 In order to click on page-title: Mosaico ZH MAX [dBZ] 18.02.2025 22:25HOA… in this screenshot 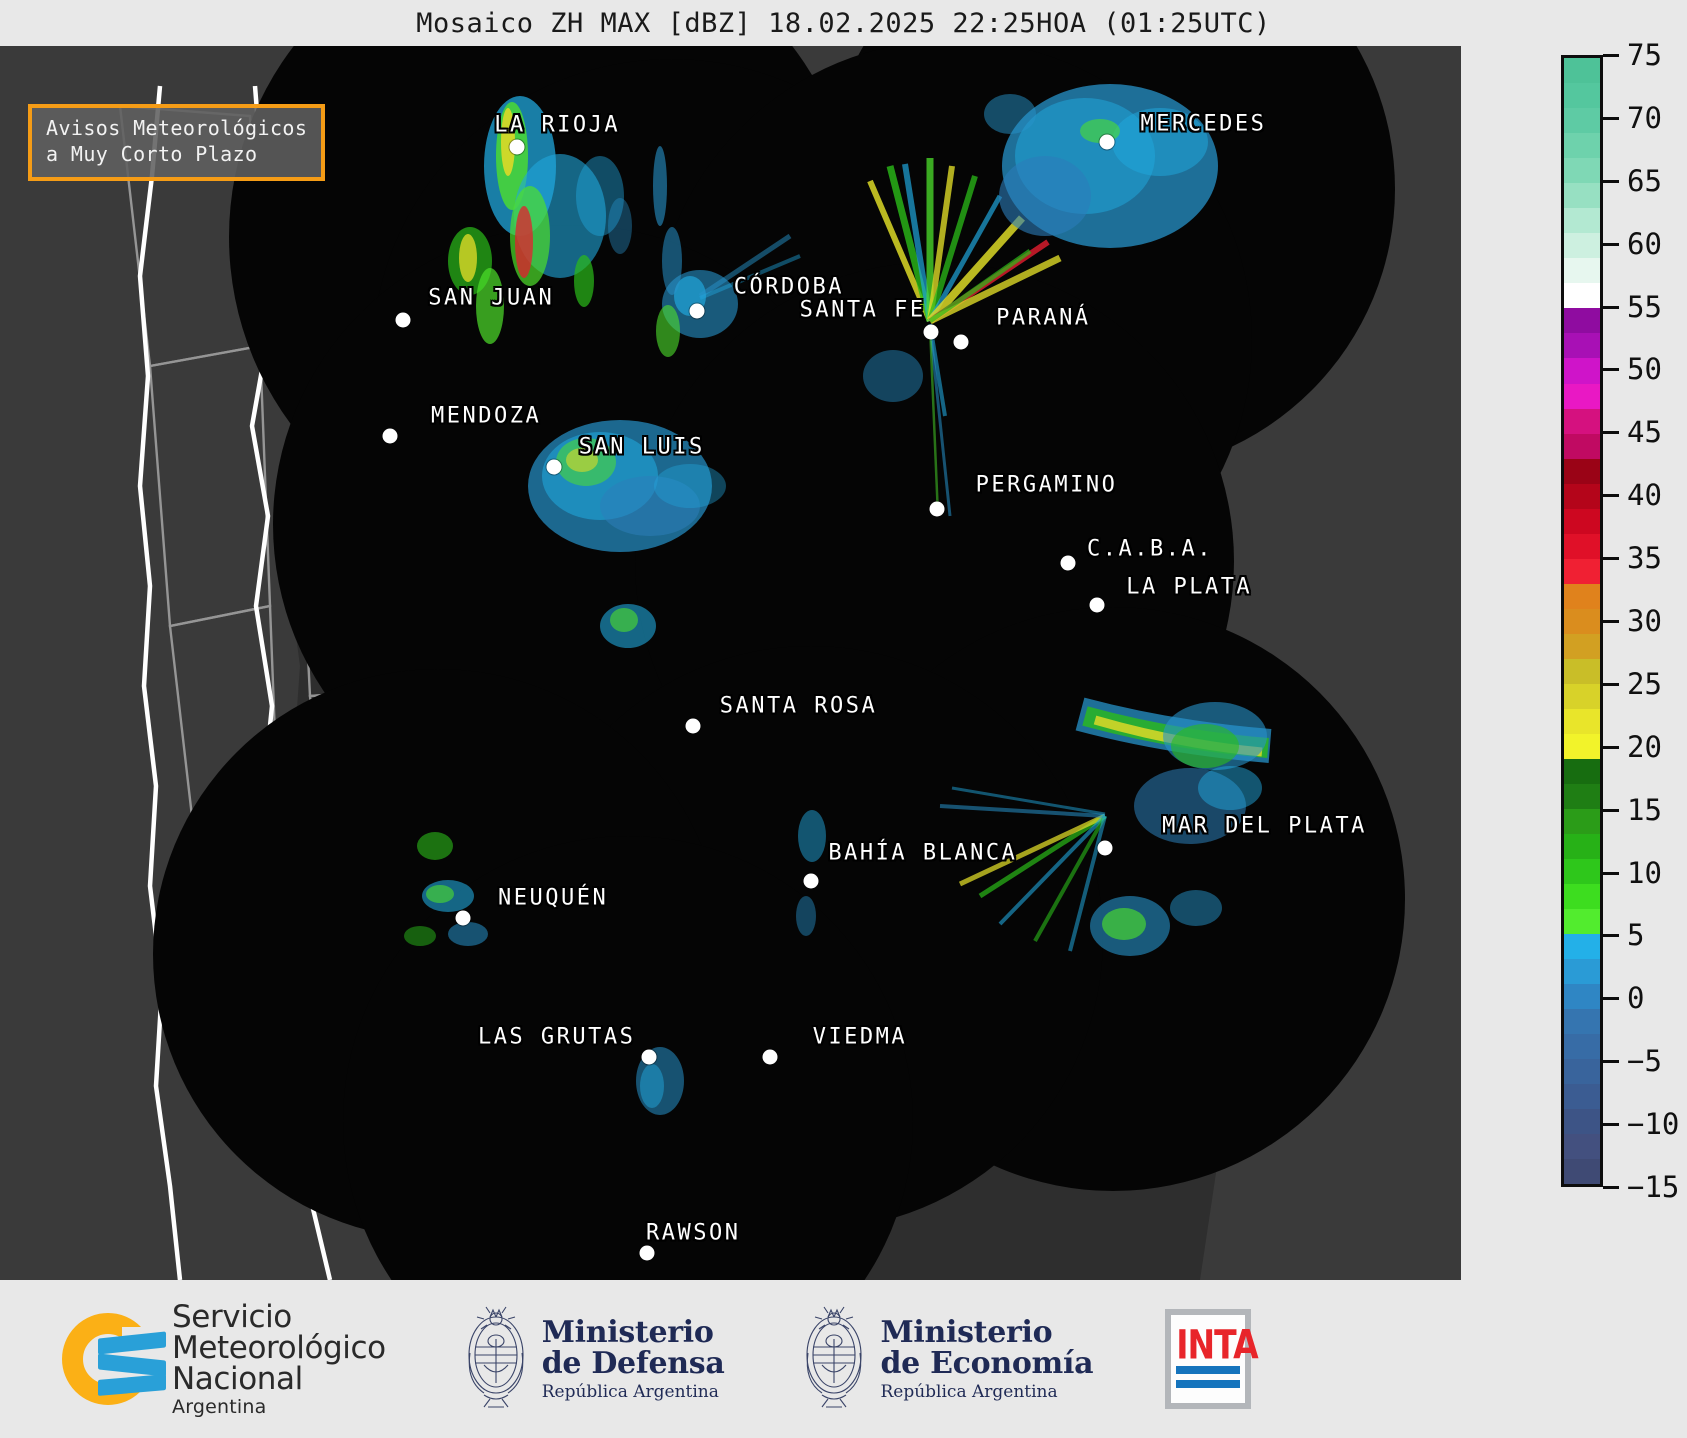, I will do `click(843, 23)`.